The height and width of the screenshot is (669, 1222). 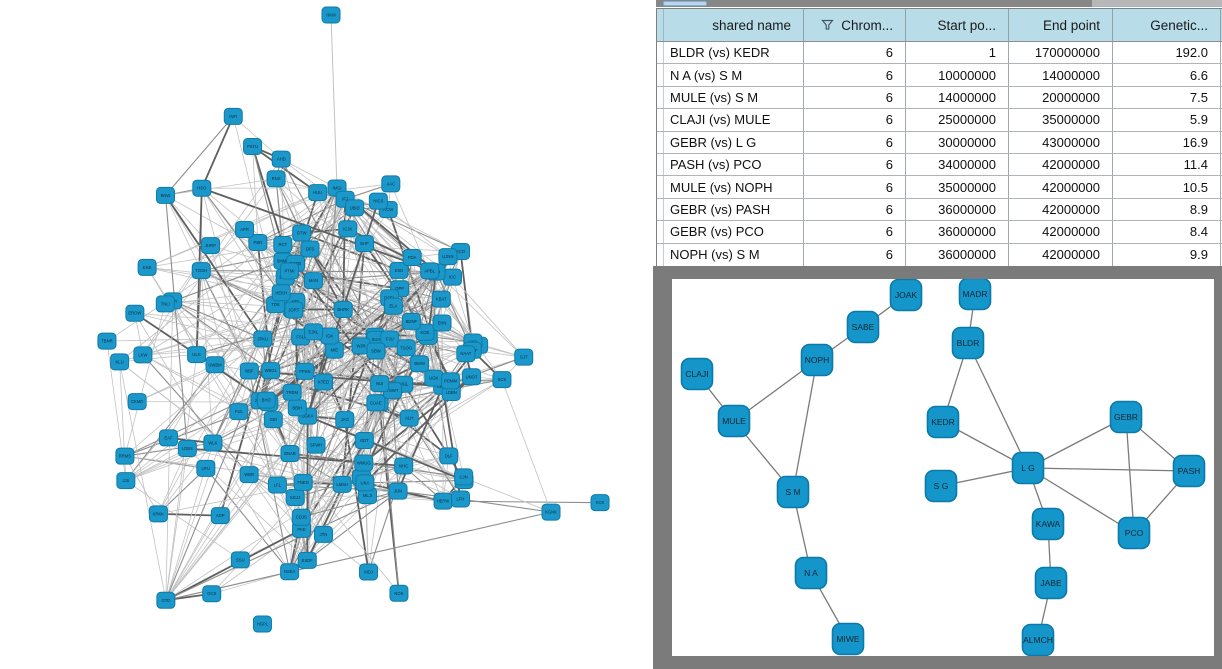 What do you see at coordinates (368, 496) in the screenshot?
I see `graph-node: MLJI` at bounding box center [368, 496].